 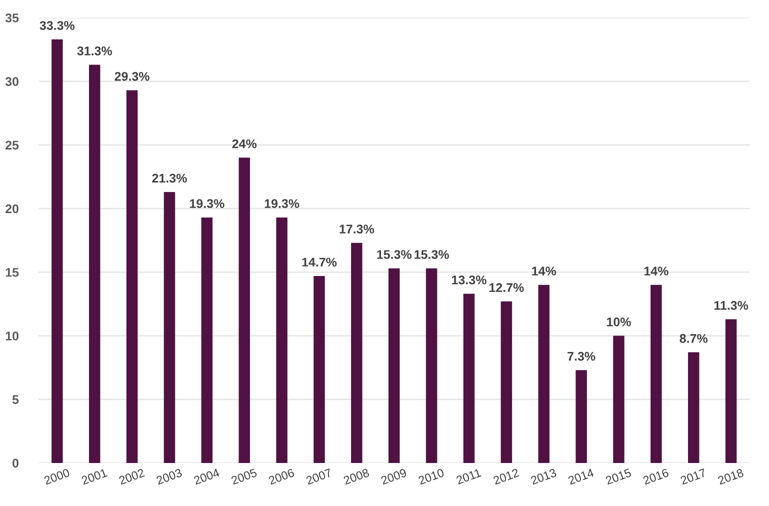 What do you see at coordinates (206, 476) in the screenshot?
I see `x-tick-label: 2004` at bounding box center [206, 476].